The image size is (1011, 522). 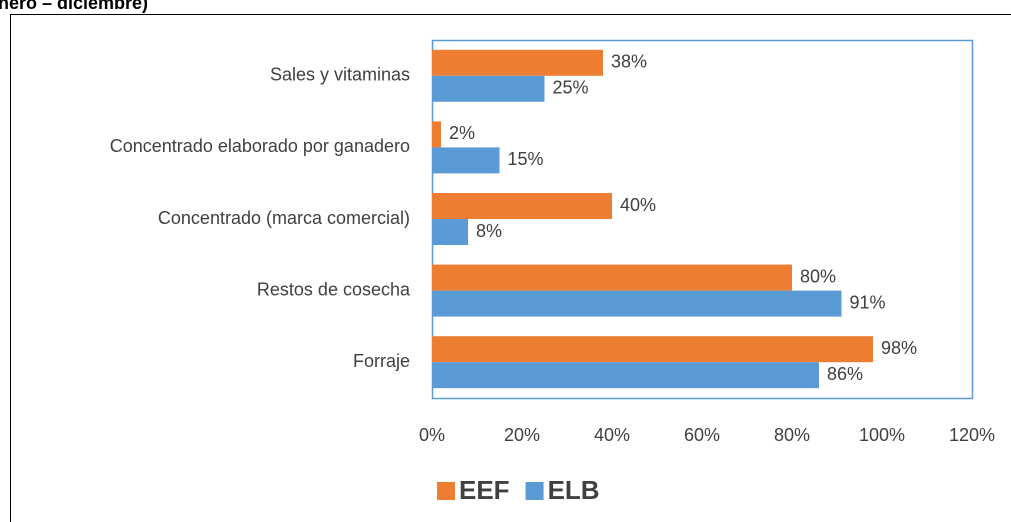 I want to click on x-tick-label: 80%, so click(x=792, y=435).